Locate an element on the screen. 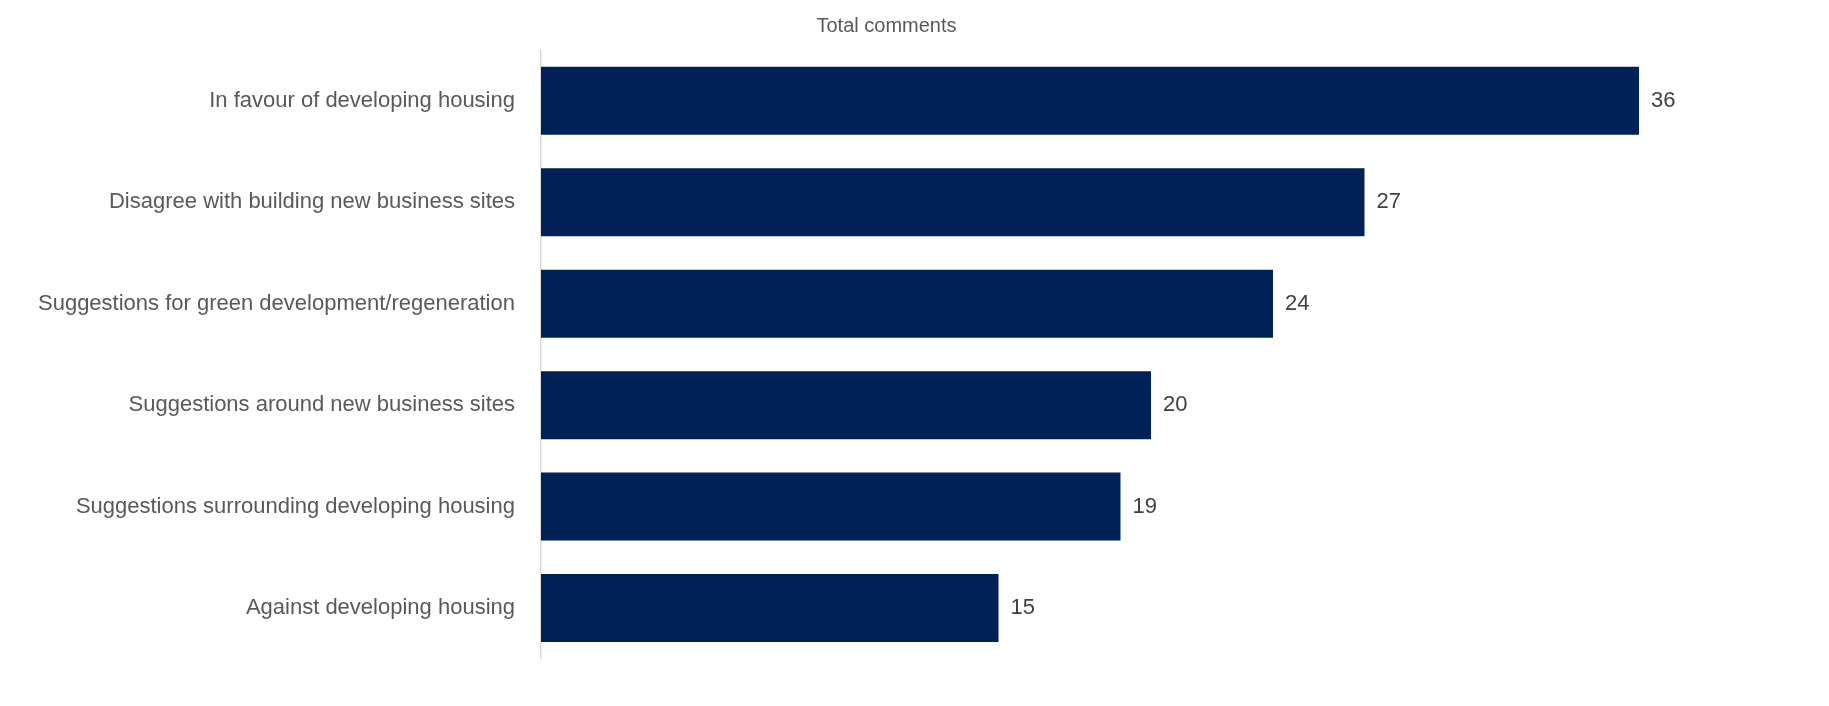 This screenshot has width=1829, height=706. y-tick-label: Suggestions around new business sites is located at coordinates (321, 404).